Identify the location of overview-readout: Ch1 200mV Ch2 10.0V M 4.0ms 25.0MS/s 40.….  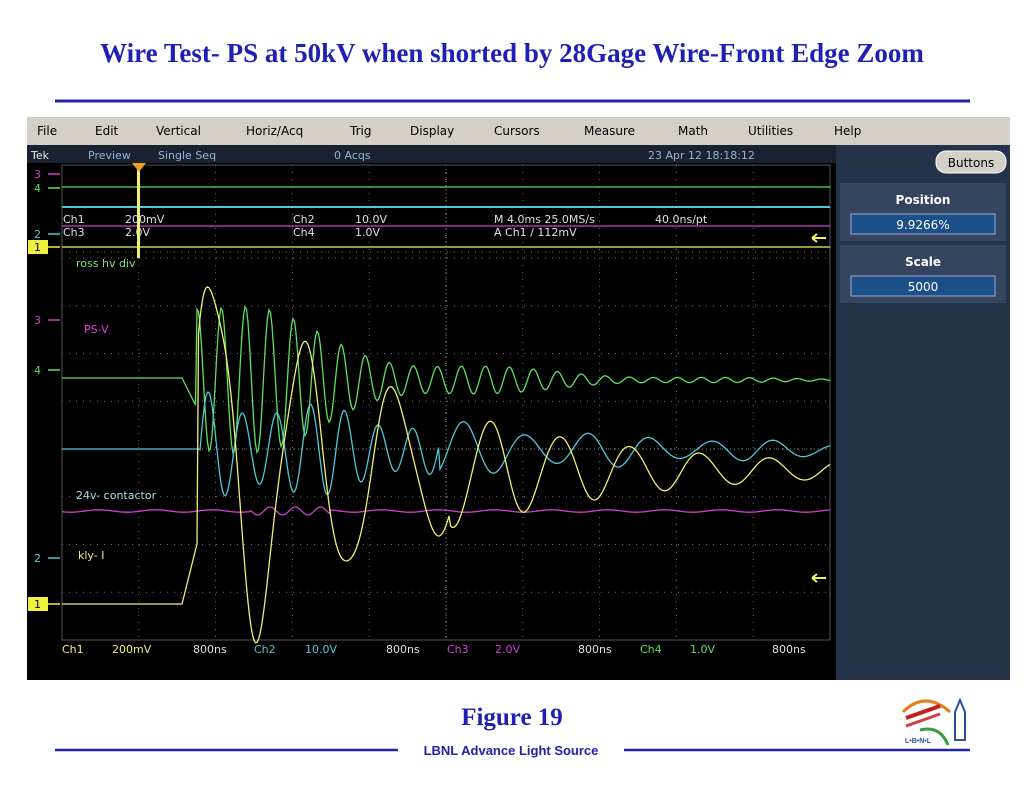
(385, 226).